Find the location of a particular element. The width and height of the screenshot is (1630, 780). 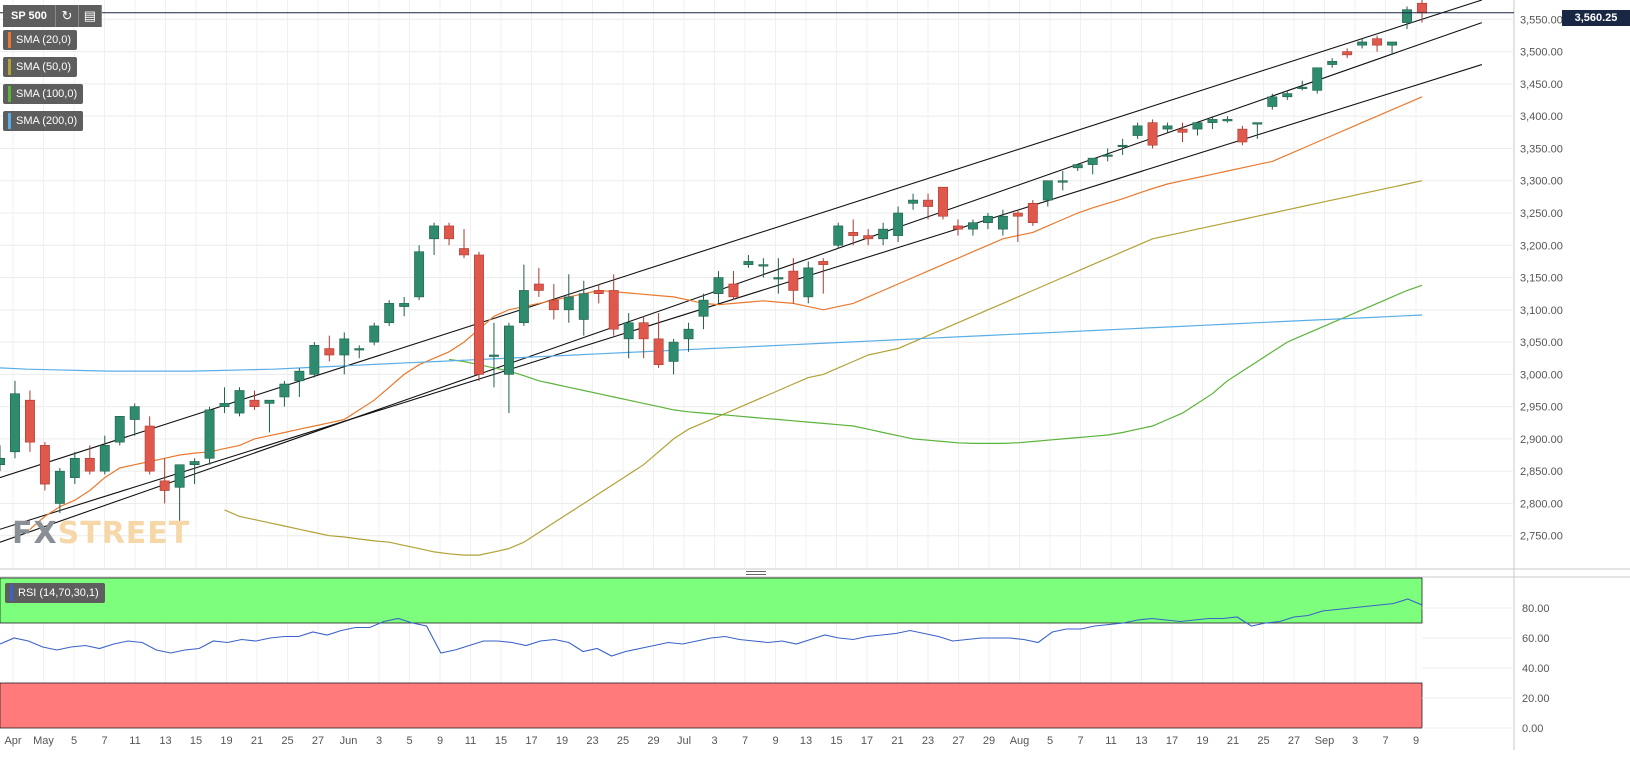

rsi-overbought-zone is located at coordinates (711, 600).